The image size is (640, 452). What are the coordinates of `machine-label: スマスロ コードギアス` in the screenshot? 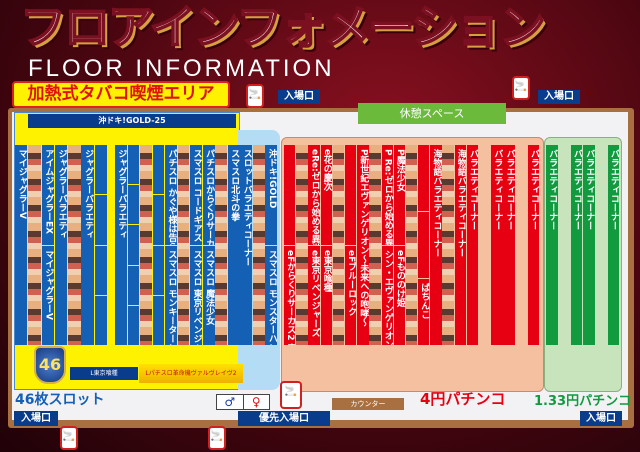 It's located at (196, 195).